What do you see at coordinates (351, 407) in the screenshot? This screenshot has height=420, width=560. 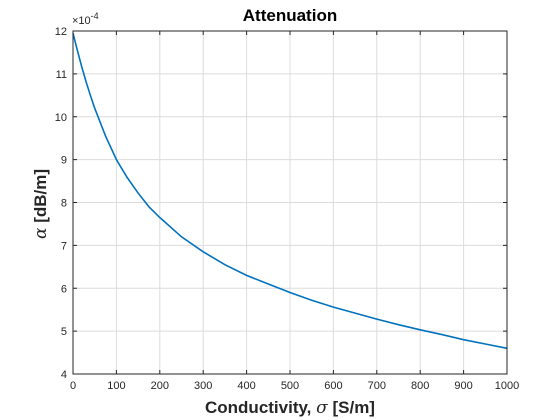 I see `x-axis-label-unit: [S/m]` at bounding box center [351, 407].